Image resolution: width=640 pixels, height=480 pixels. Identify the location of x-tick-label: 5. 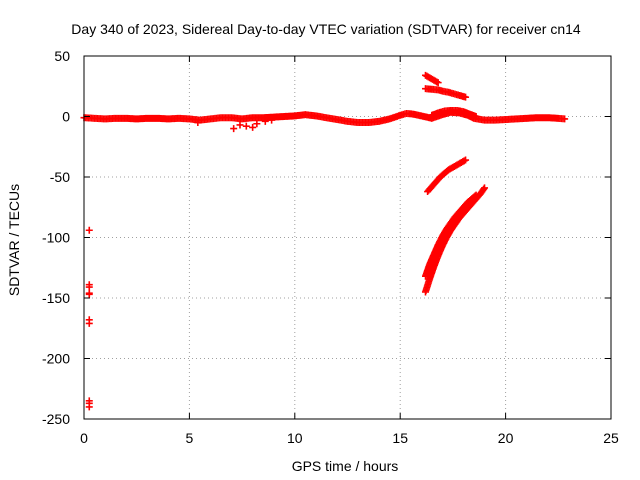
(190, 438).